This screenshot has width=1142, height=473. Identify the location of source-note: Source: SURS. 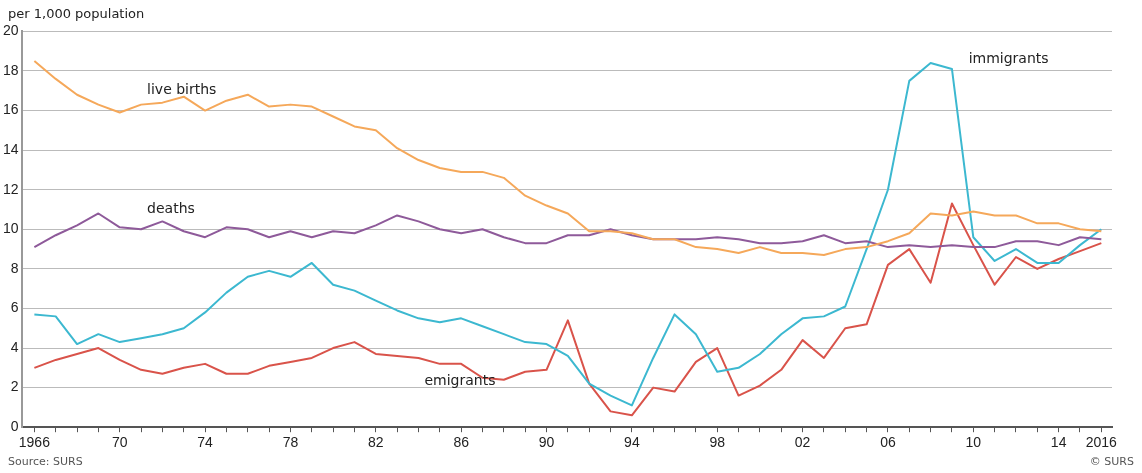
(45, 461).